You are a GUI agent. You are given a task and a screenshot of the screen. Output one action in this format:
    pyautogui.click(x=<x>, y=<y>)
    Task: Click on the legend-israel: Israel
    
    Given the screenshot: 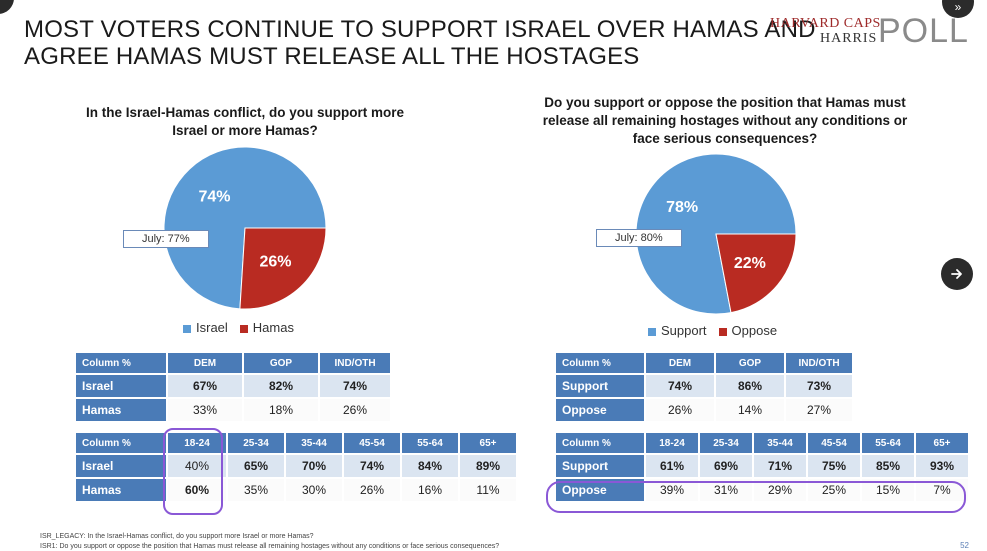 What is the action you would take?
    pyautogui.click(x=205, y=327)
    